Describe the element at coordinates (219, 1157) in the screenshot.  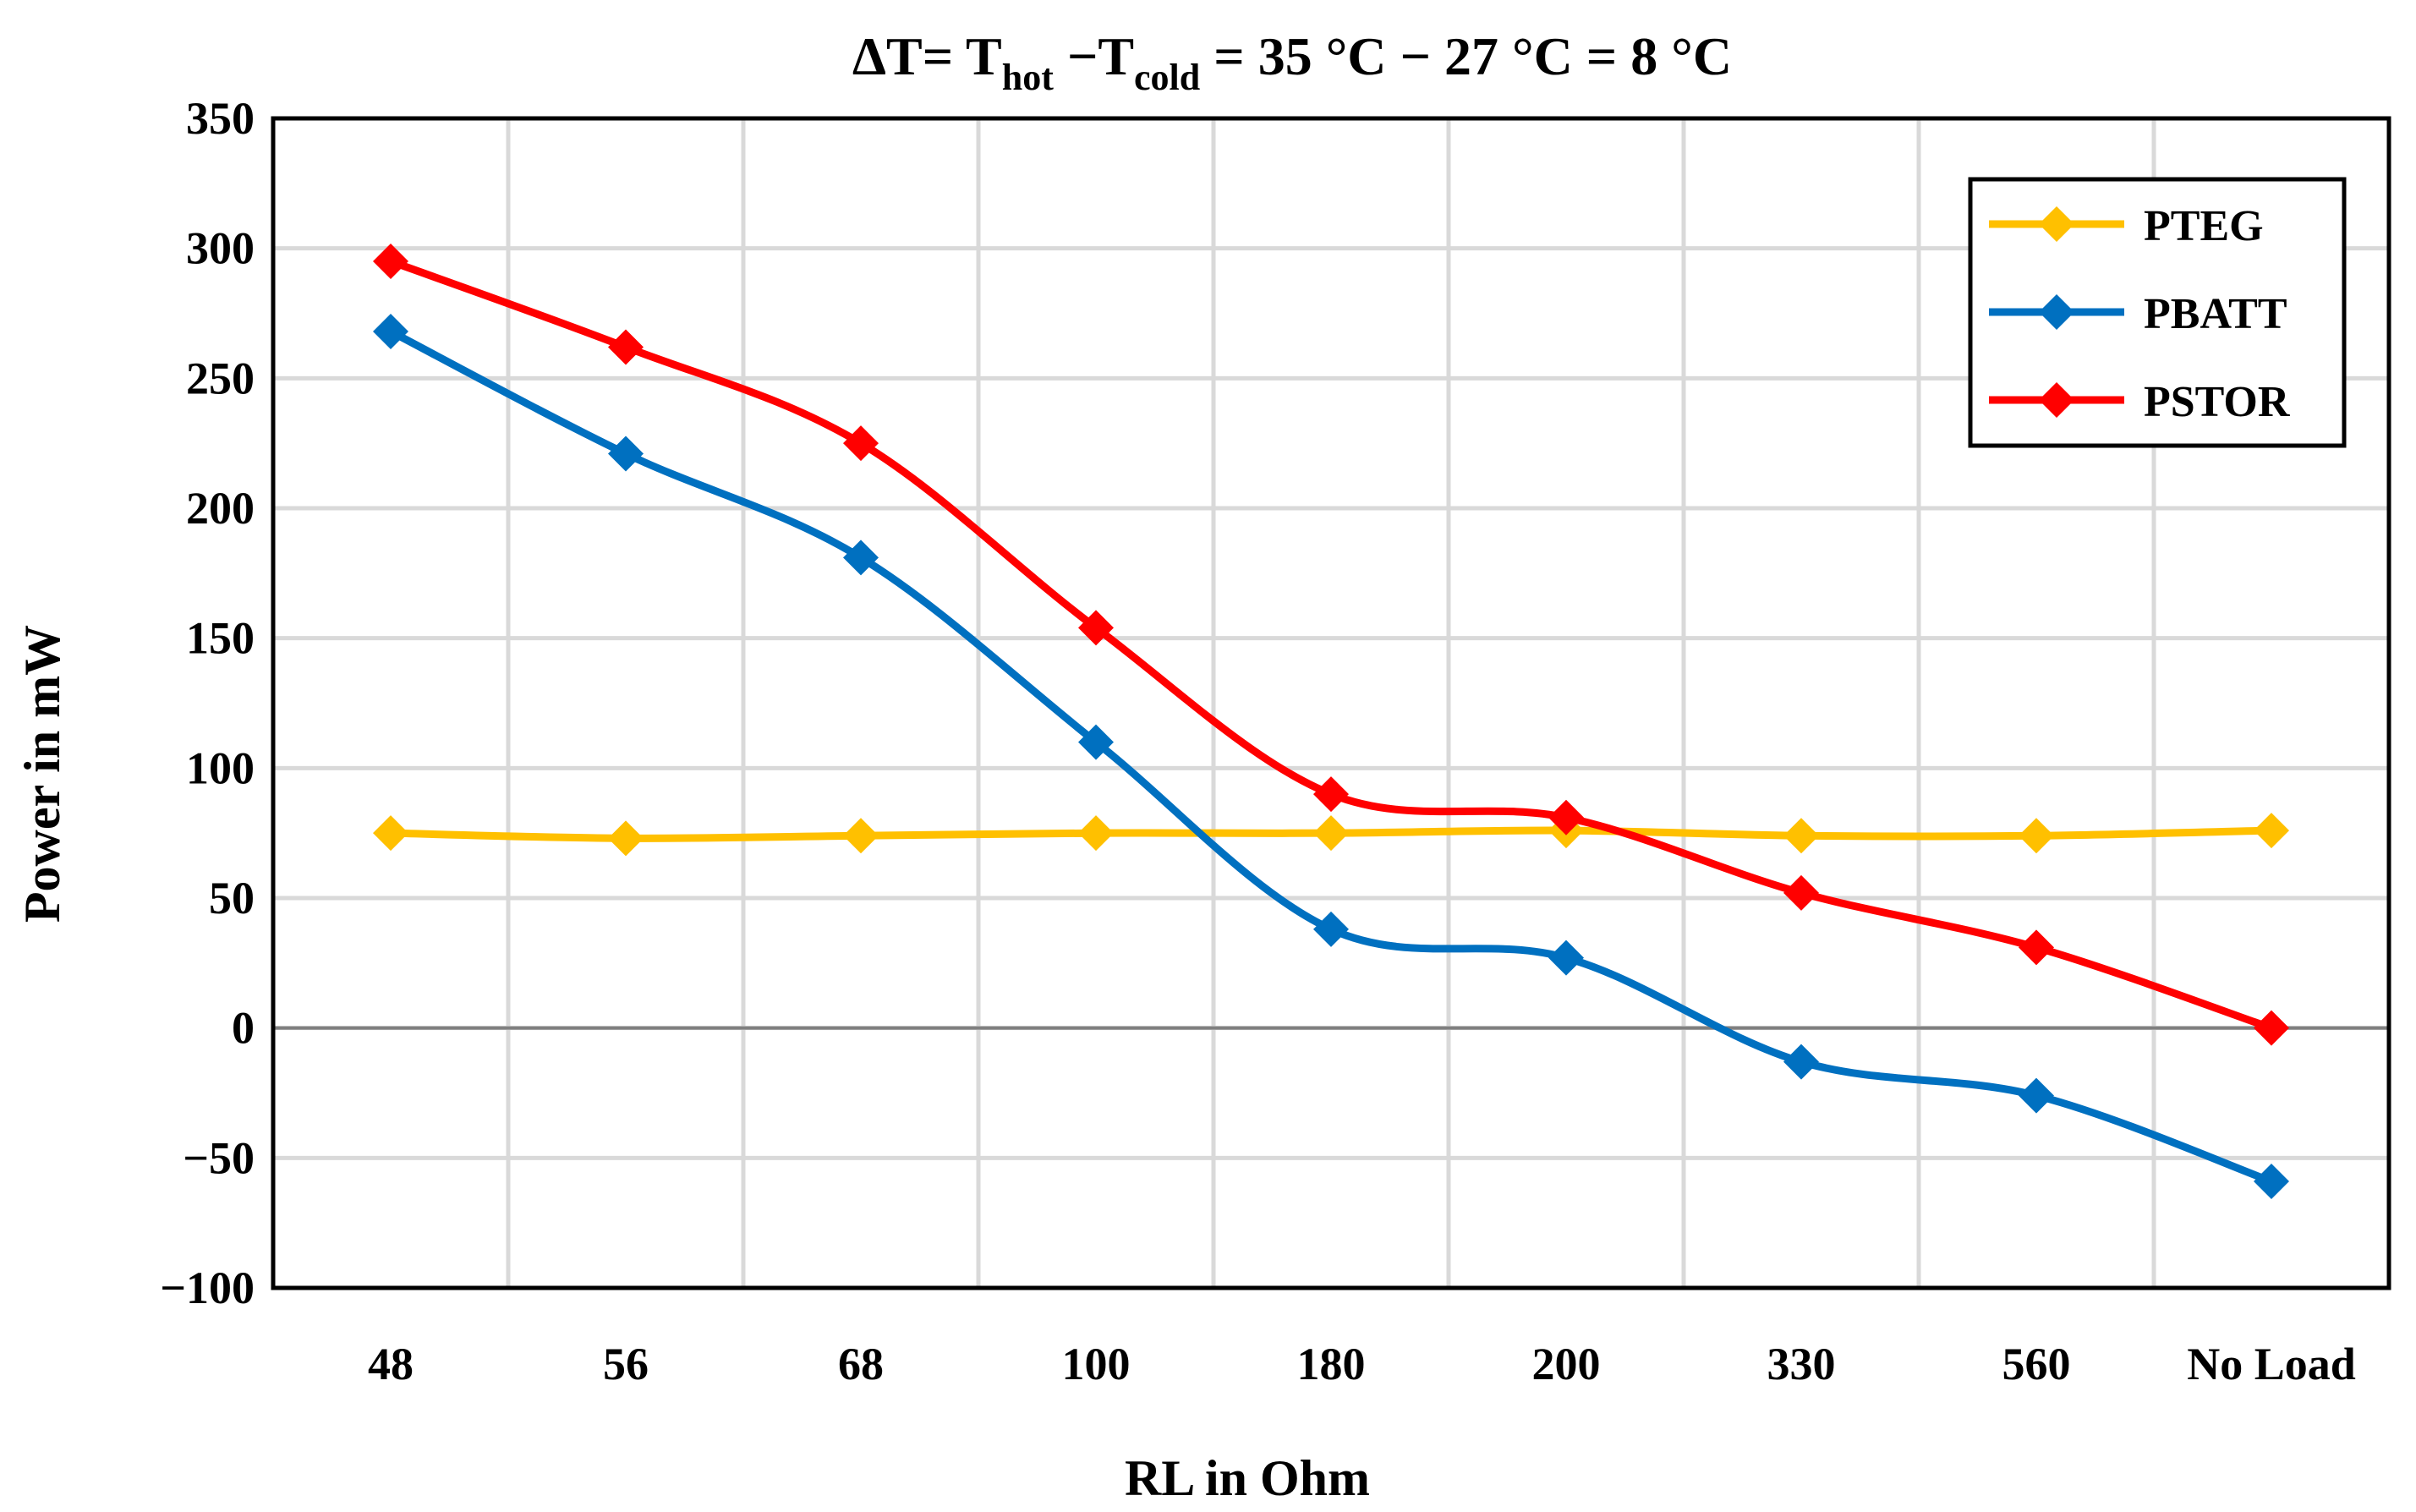
I see `y-tick-label: −50` at that location.